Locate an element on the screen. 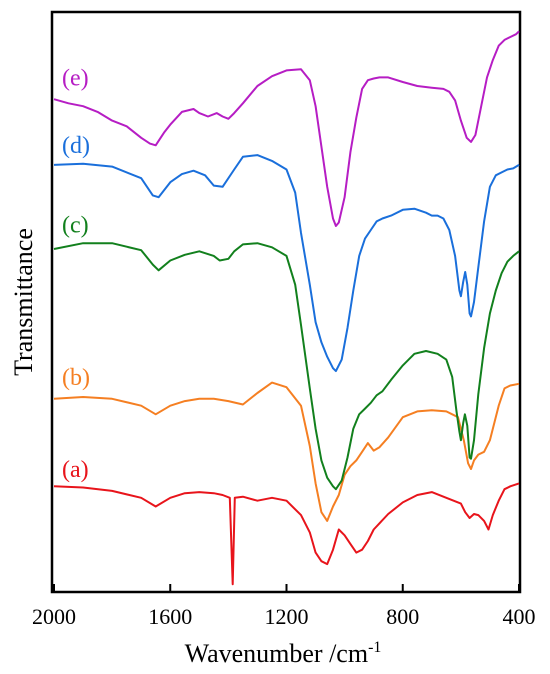 The height and width of the screenshot is (674, 550). x-axis-title-main: Wavenumber /cm is located at coordinates (276, 653).